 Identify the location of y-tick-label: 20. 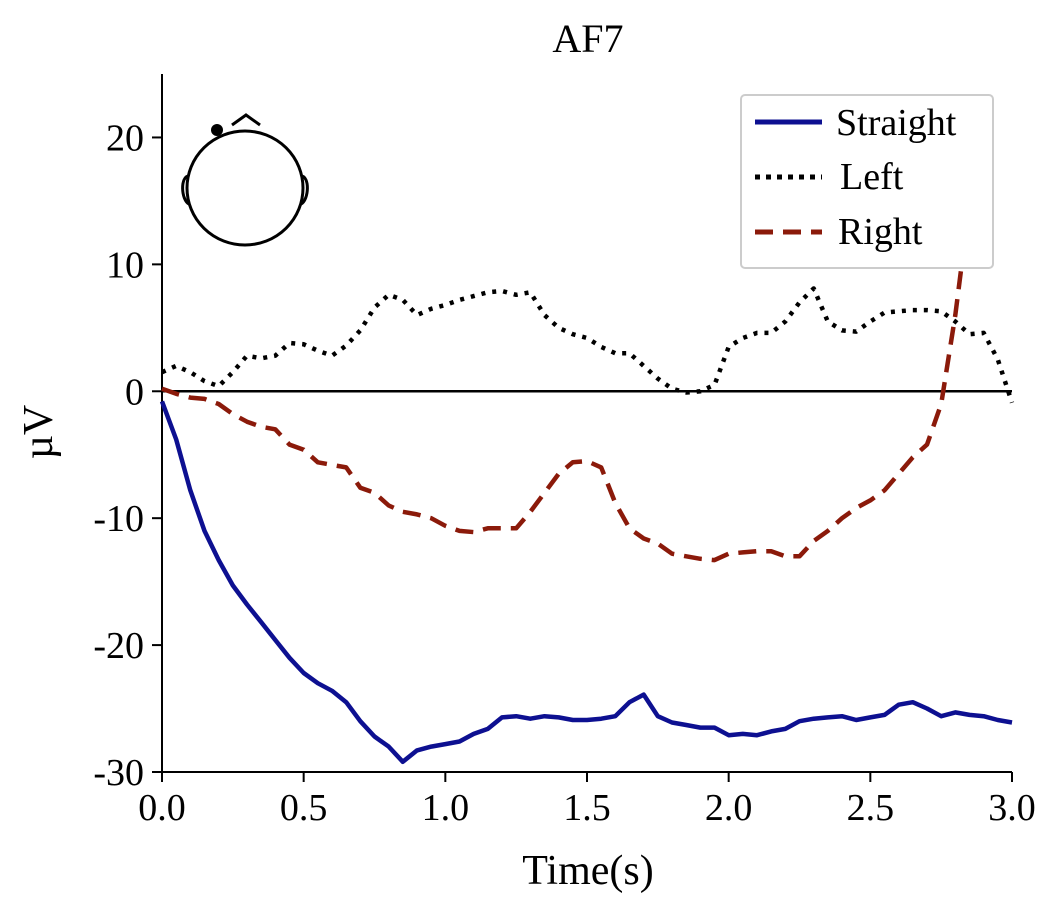
(125, 138).